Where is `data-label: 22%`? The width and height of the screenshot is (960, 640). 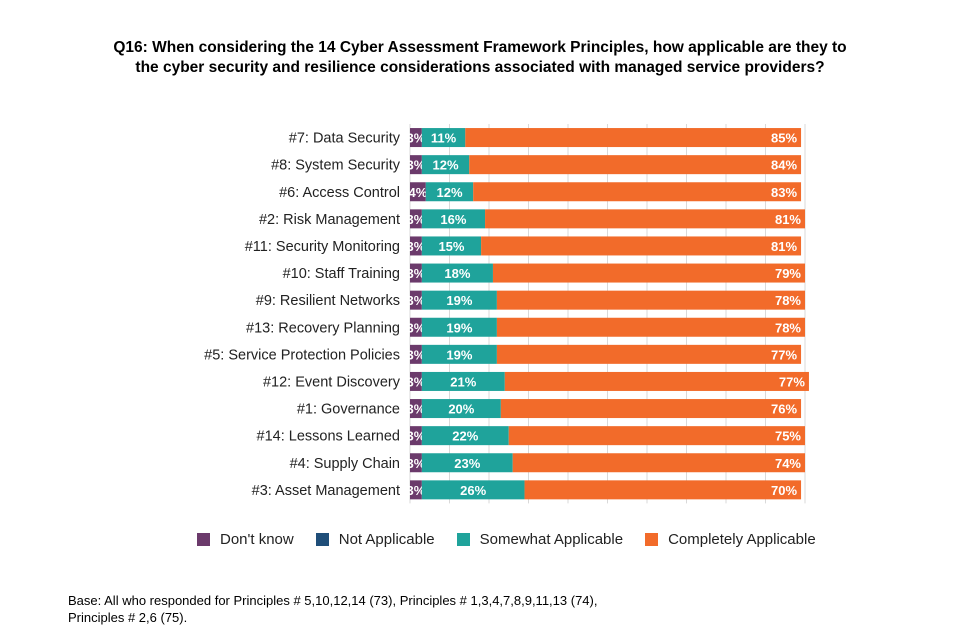 data-label: 22% is located at coordinates (465, 436).